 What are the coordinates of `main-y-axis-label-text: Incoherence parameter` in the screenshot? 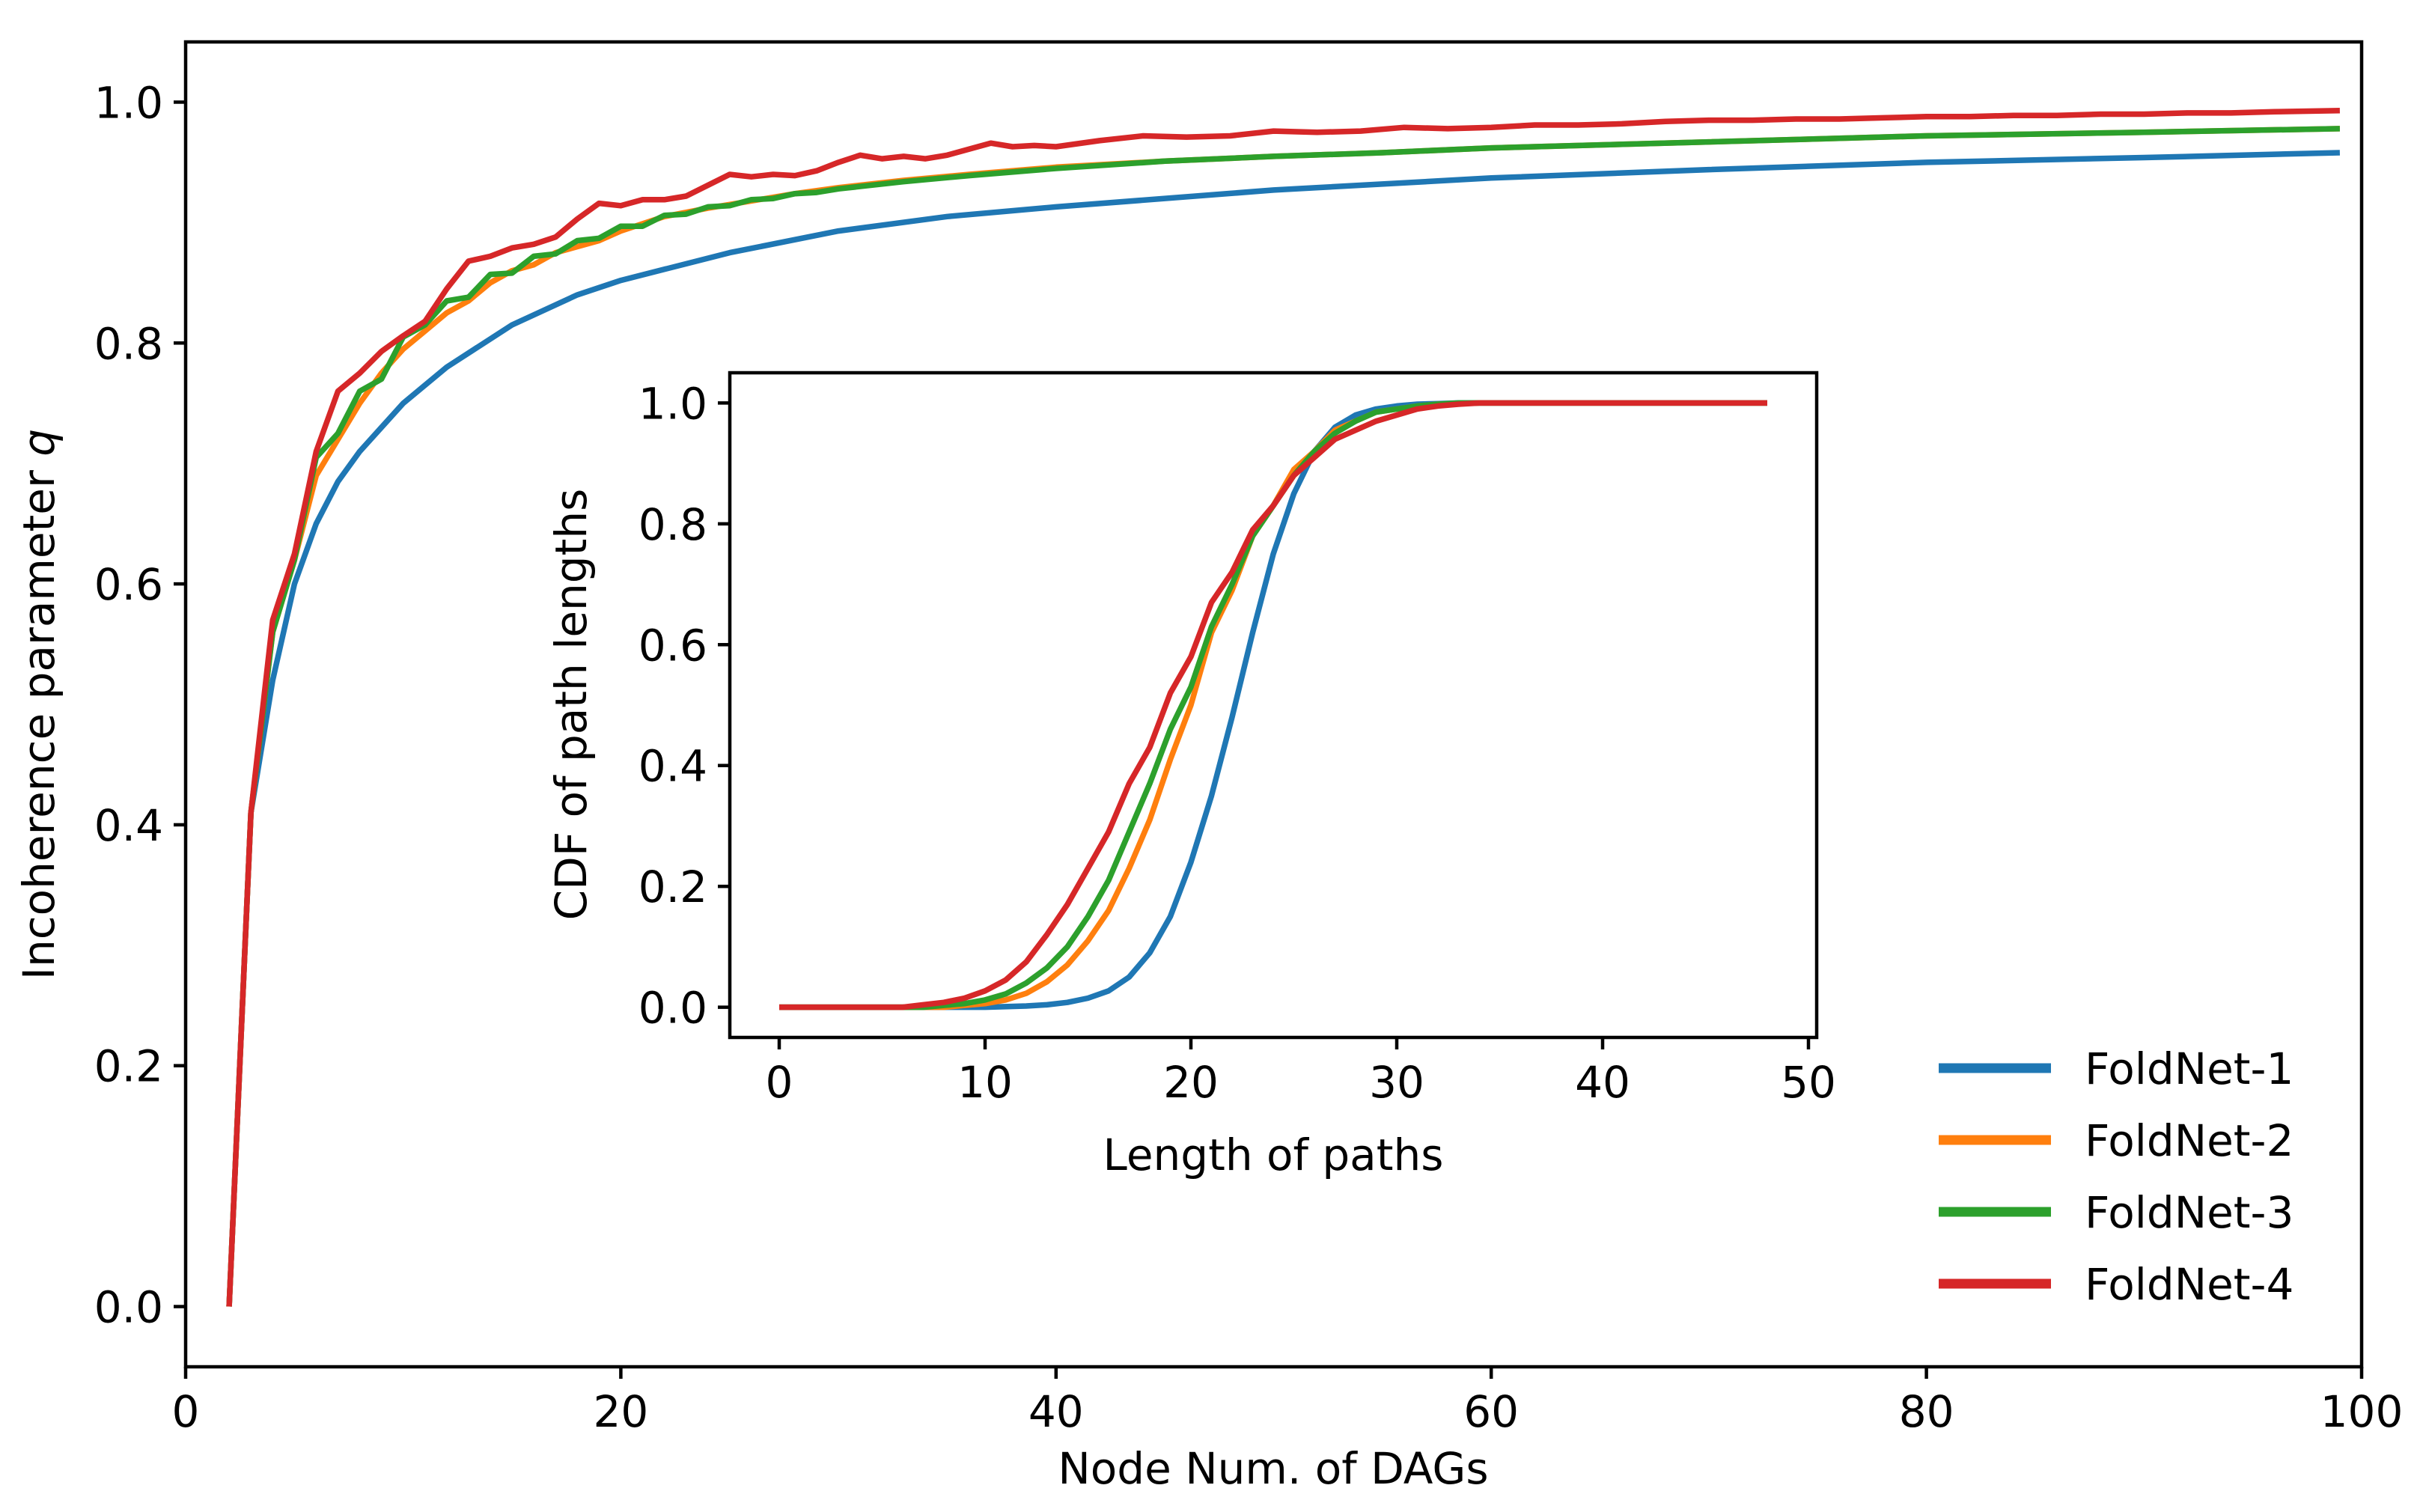 It's located at (39, 719).